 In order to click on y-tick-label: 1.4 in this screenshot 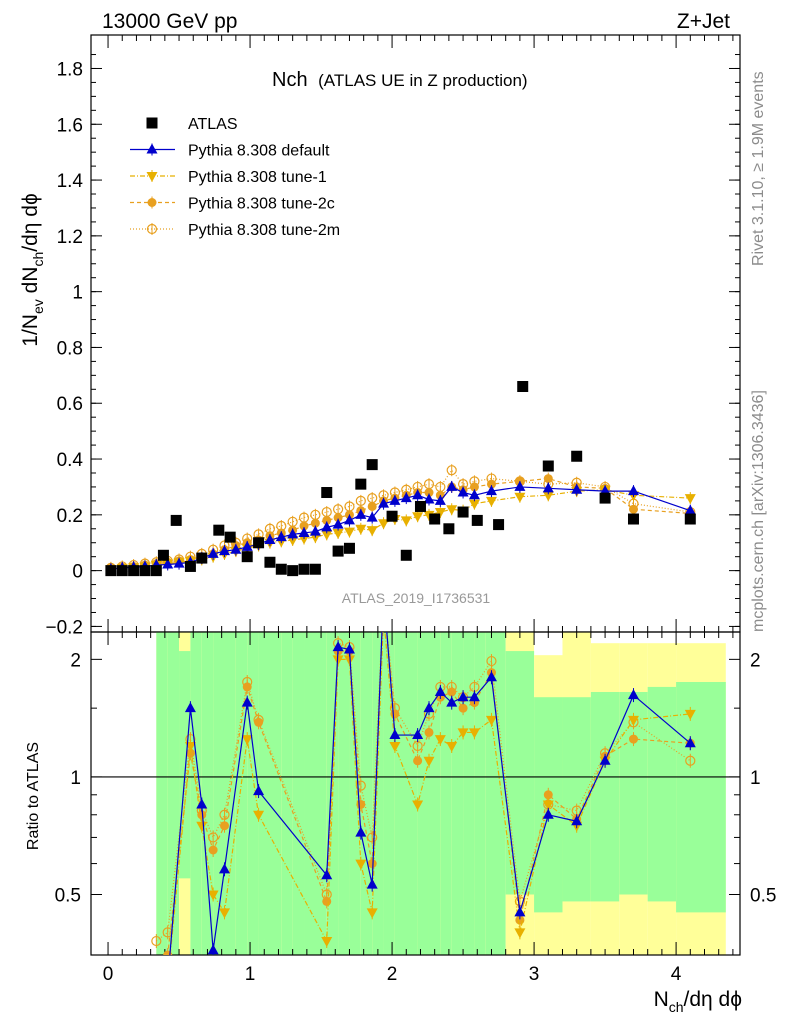, I will do `click(70, 181)`.